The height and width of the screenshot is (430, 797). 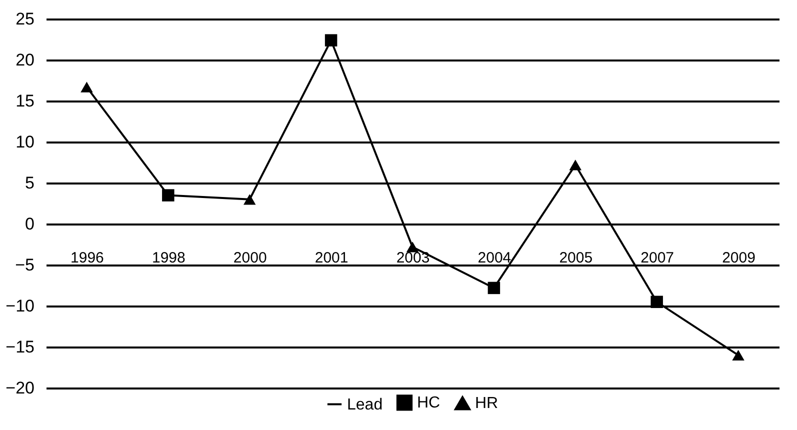 I want to click on x-tick-label: 2004, so click(x=495, y=258).